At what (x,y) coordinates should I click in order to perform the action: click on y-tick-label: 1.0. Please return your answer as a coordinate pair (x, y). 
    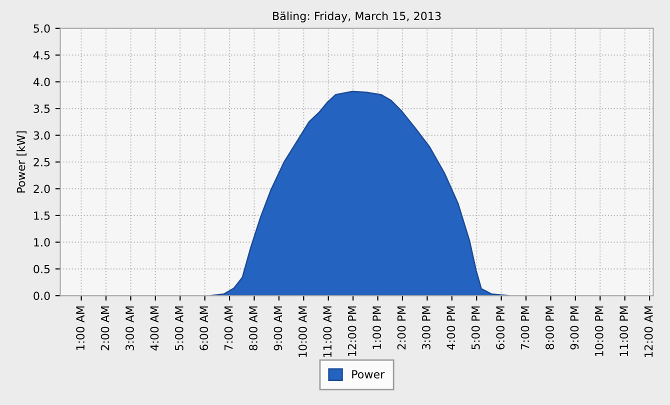
    Looking at the image, I should click on (42, 242).